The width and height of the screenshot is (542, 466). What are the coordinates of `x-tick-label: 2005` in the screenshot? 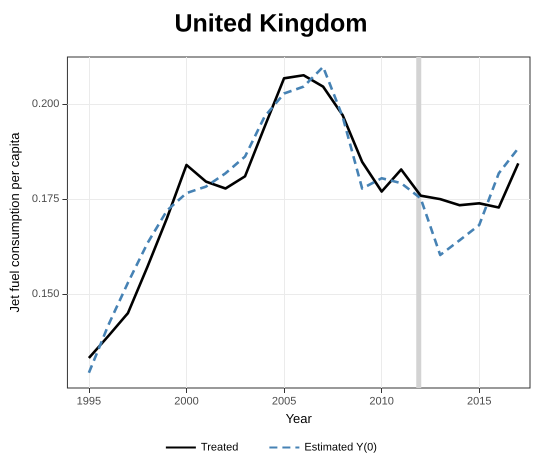 It's located at (284, 402).